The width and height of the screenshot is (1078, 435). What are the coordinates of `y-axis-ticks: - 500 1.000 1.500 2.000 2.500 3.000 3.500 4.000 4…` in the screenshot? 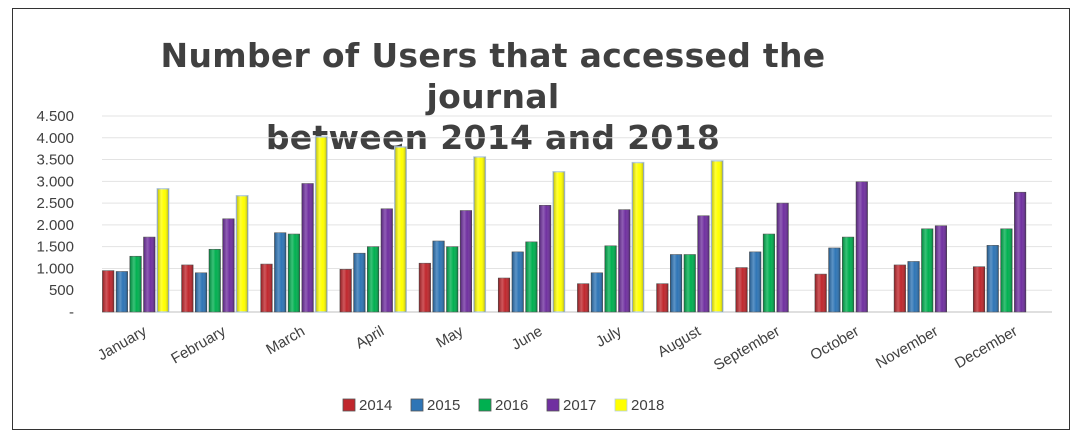 It's located at (55, 214).